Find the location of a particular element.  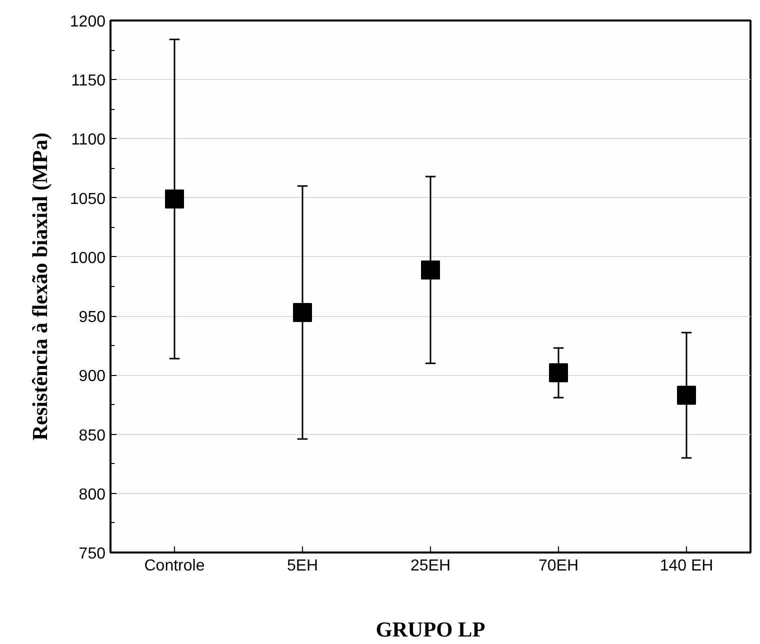

y-tick-label: 750 is located at coordinates (92, 554).